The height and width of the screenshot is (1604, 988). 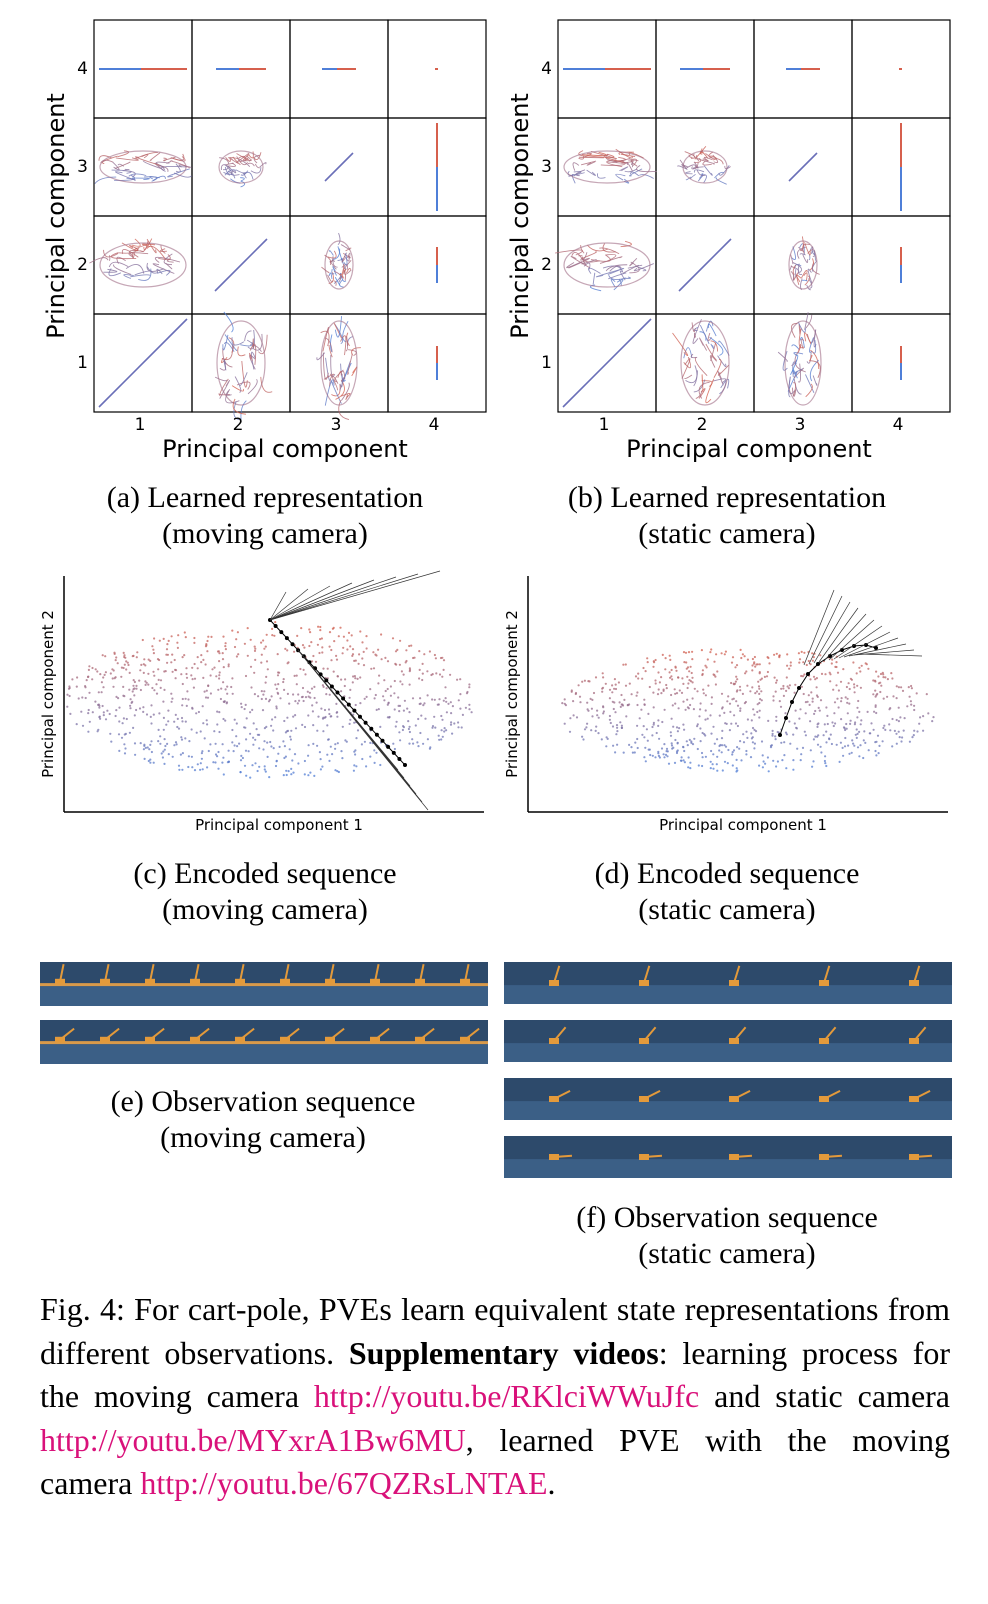 What do you see at coordinates (344, 1483) in the screenshot?
I see `link-learned-pve-moving: http://youtu.be/67QZRsLNTAE` at bounding box center [344, 1483].